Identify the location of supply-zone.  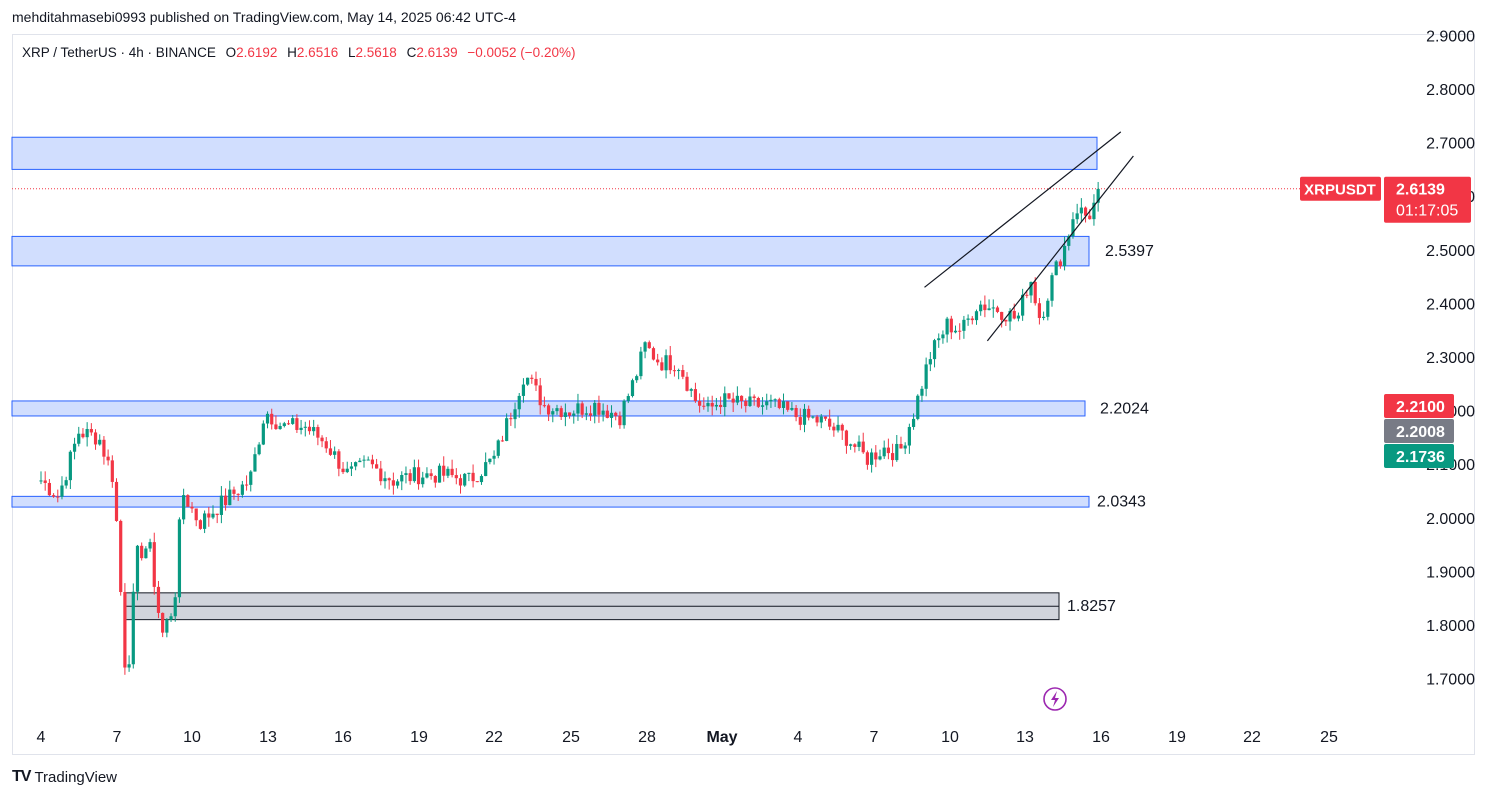
(550, 251).